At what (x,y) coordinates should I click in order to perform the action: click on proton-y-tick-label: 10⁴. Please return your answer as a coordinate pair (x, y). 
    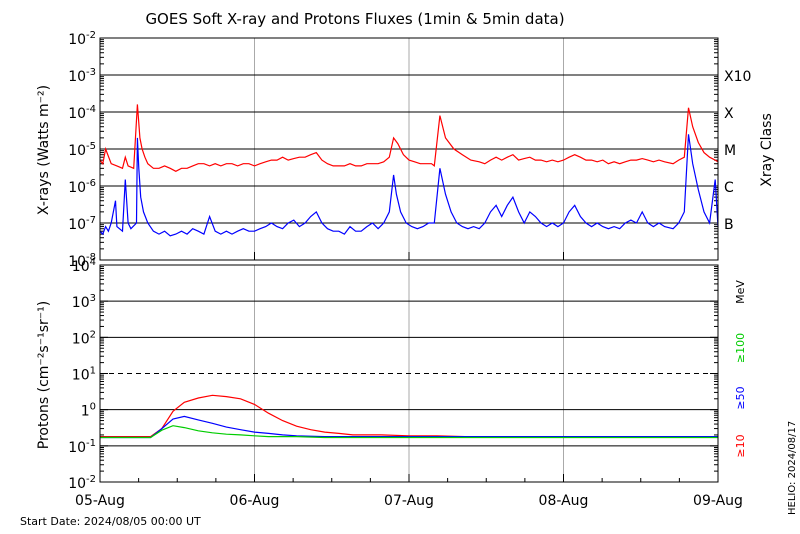
    Looking at the image, I should click on (84, 266).